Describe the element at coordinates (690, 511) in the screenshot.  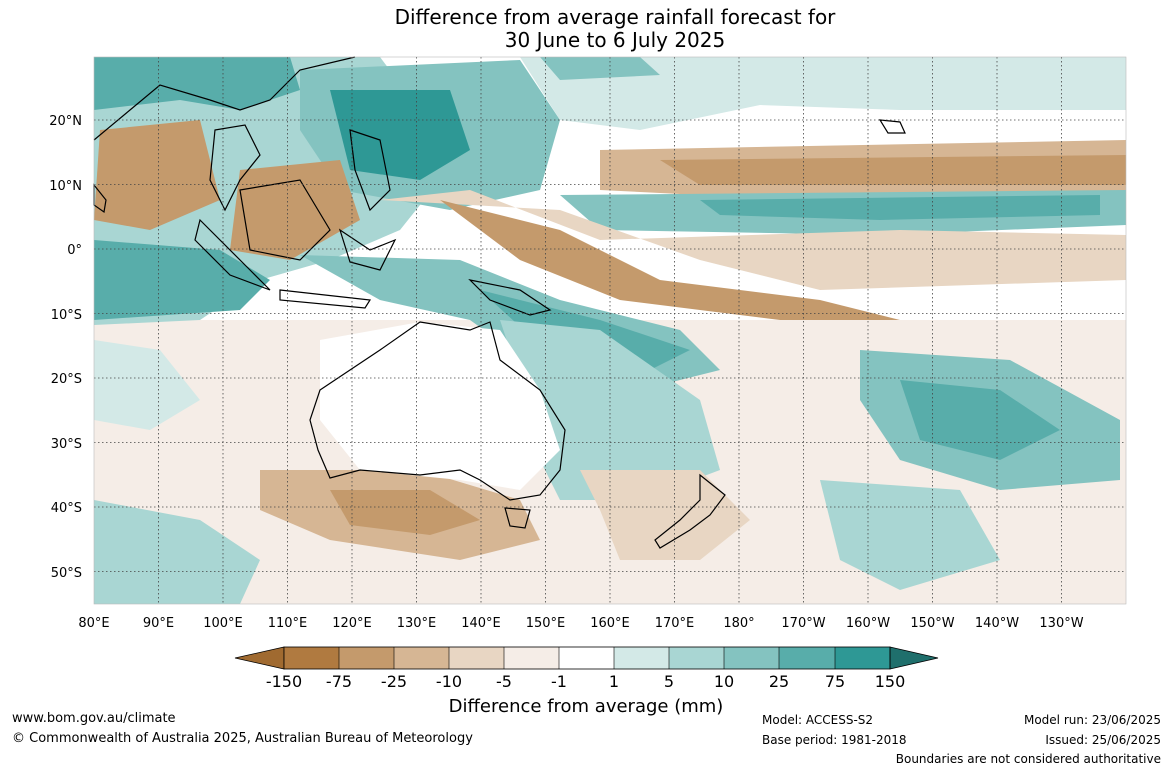
I see `coast-new-zealand` at that location.